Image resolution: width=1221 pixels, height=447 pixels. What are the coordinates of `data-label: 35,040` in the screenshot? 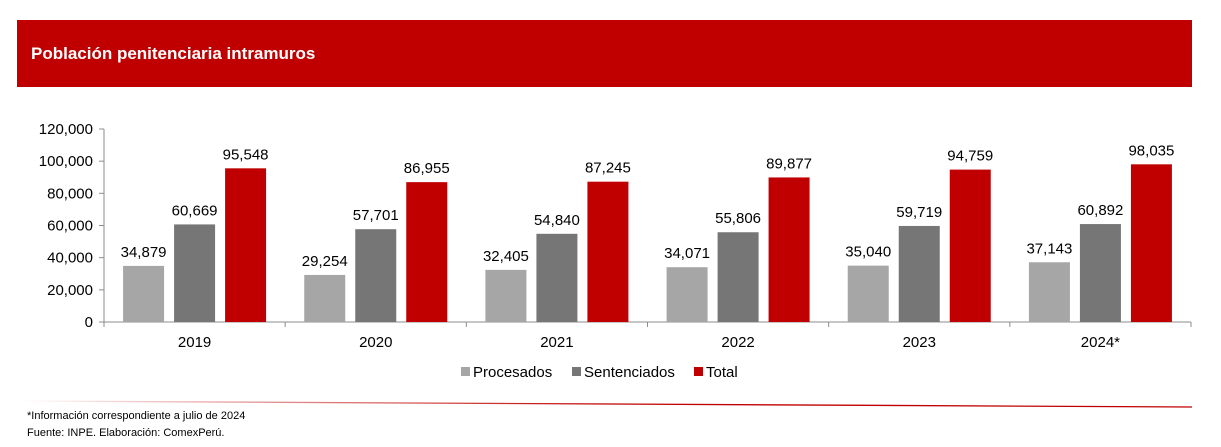 It's located at (868, 252).